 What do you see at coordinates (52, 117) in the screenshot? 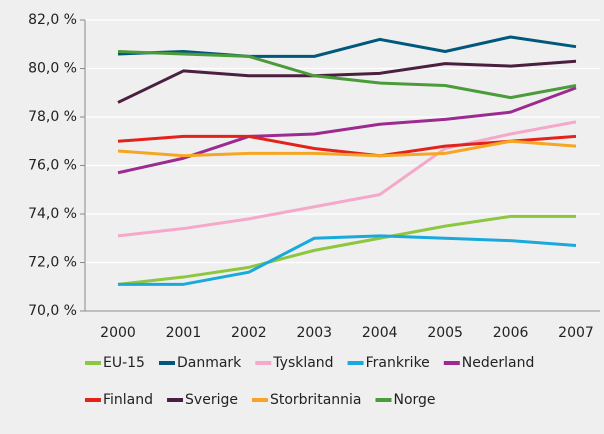
I see `y-tick-label: 78,0 %` at bounding box center [52, 117].